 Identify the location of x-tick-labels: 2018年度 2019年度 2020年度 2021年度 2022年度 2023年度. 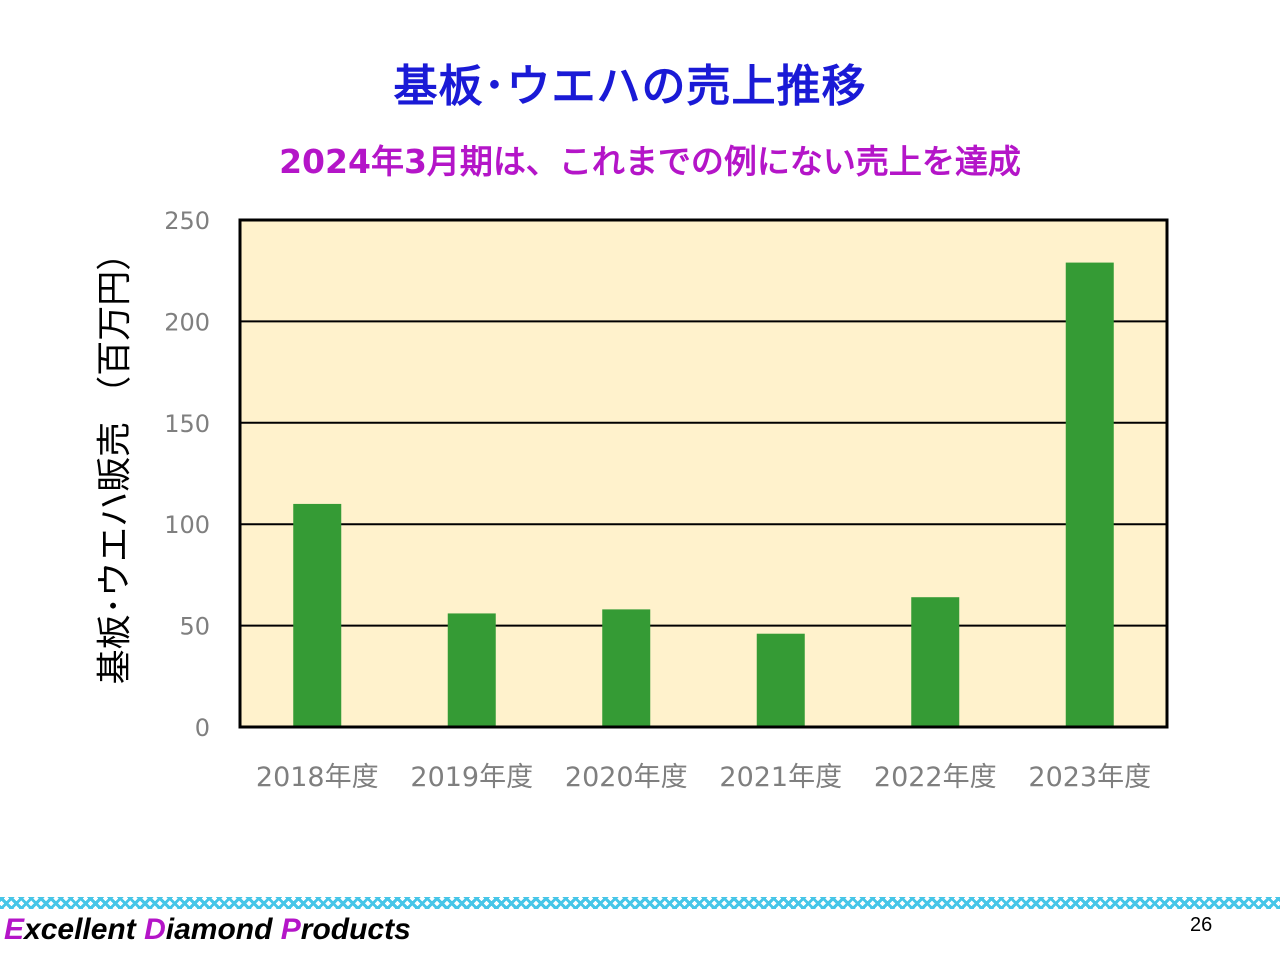
(703, 777).